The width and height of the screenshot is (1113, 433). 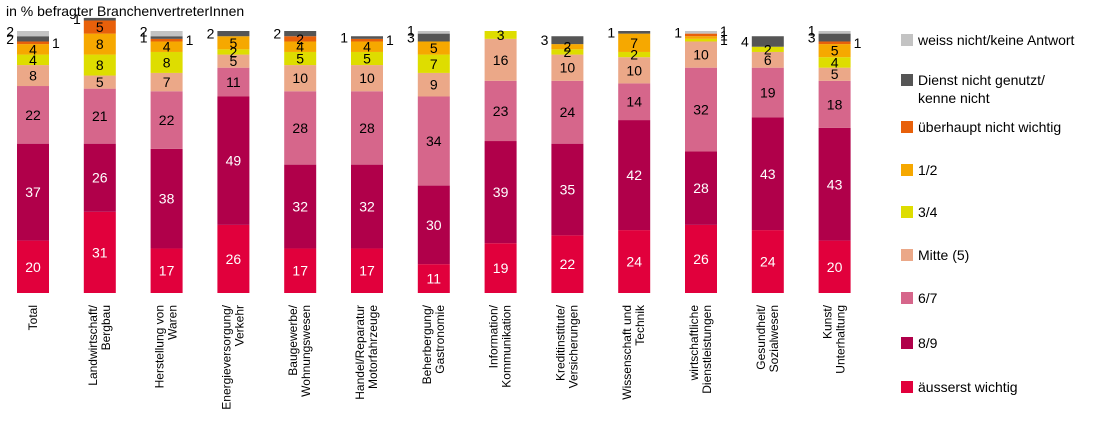 What do you see at coordinates (373, 347) in the screenshot?
I see `category-label-line: Motorfahrzeuge` at bounding box center [373, 347].